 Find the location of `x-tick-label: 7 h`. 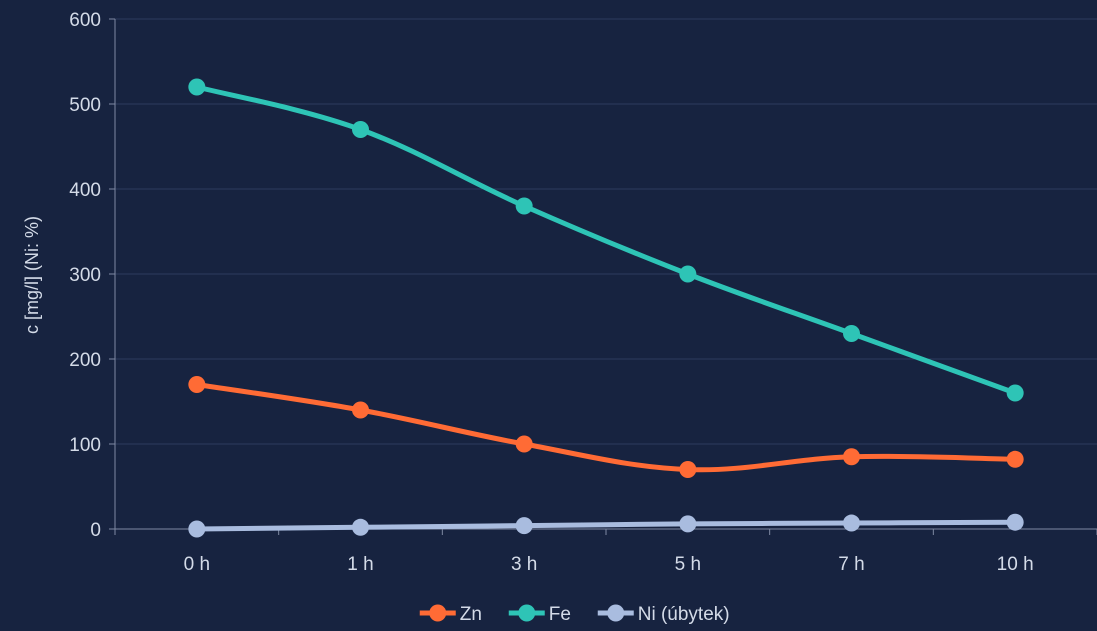

x-tick-label: 7 h is located at coordinates (851, 564).